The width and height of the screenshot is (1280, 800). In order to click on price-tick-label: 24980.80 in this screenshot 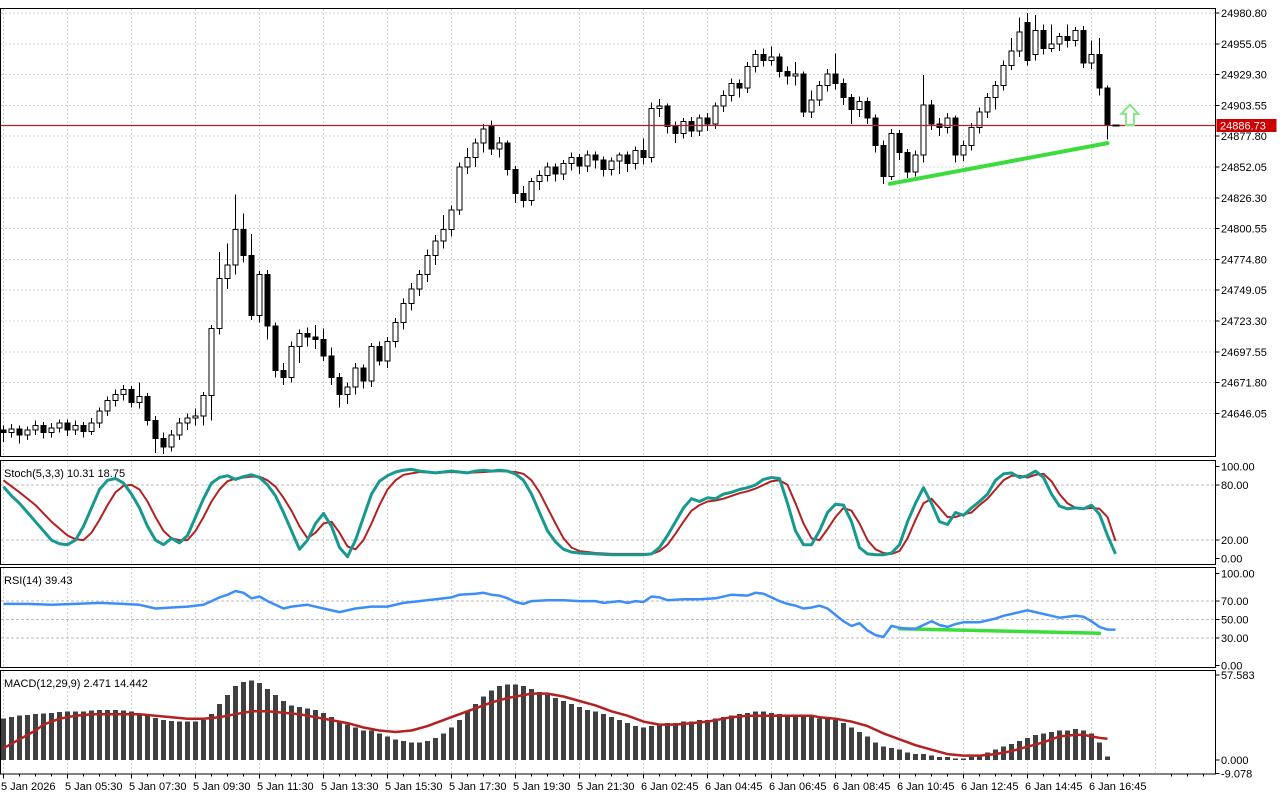, I will do `click(1244, 14)`.